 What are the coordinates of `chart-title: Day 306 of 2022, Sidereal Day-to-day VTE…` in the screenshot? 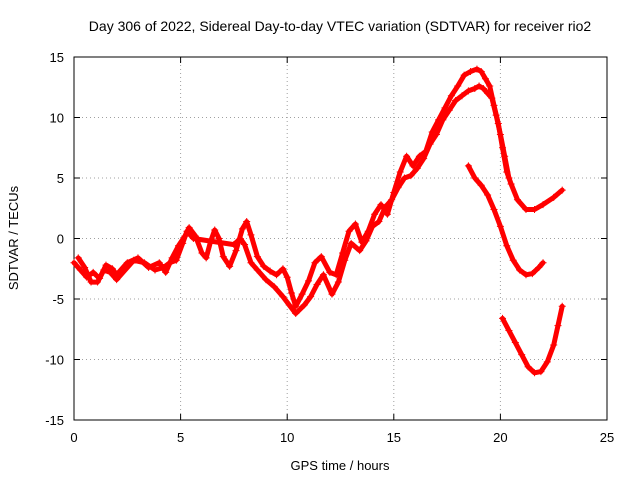 It's located at (340, 26).